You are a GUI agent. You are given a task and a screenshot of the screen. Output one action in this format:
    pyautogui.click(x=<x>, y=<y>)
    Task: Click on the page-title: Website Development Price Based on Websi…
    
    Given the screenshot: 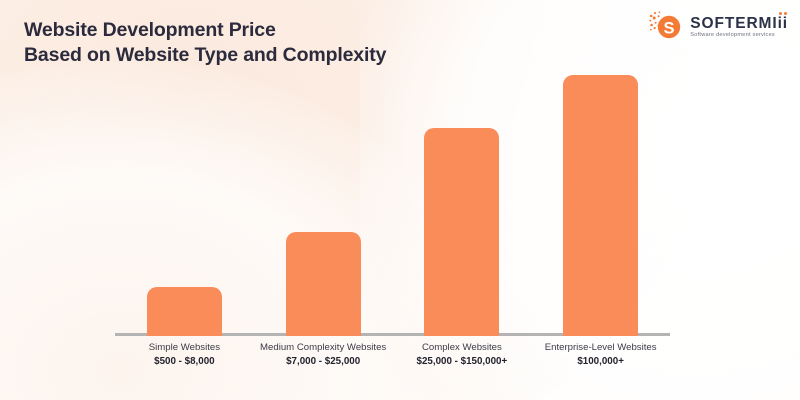 What is the action you would take?
    pyautogui.click(x=205, y=43)
    